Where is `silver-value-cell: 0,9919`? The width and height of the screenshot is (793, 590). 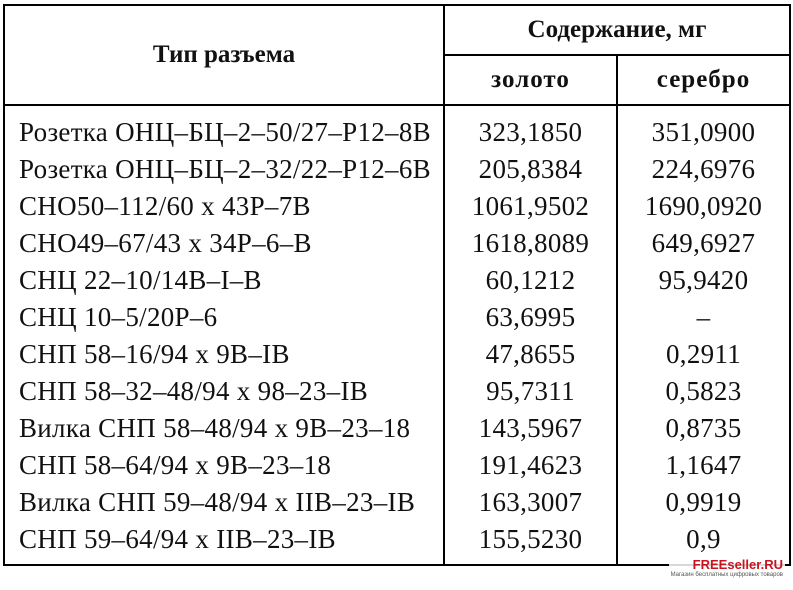 silver-value-cell: 0,9919 is located at coordinates (703, 502).